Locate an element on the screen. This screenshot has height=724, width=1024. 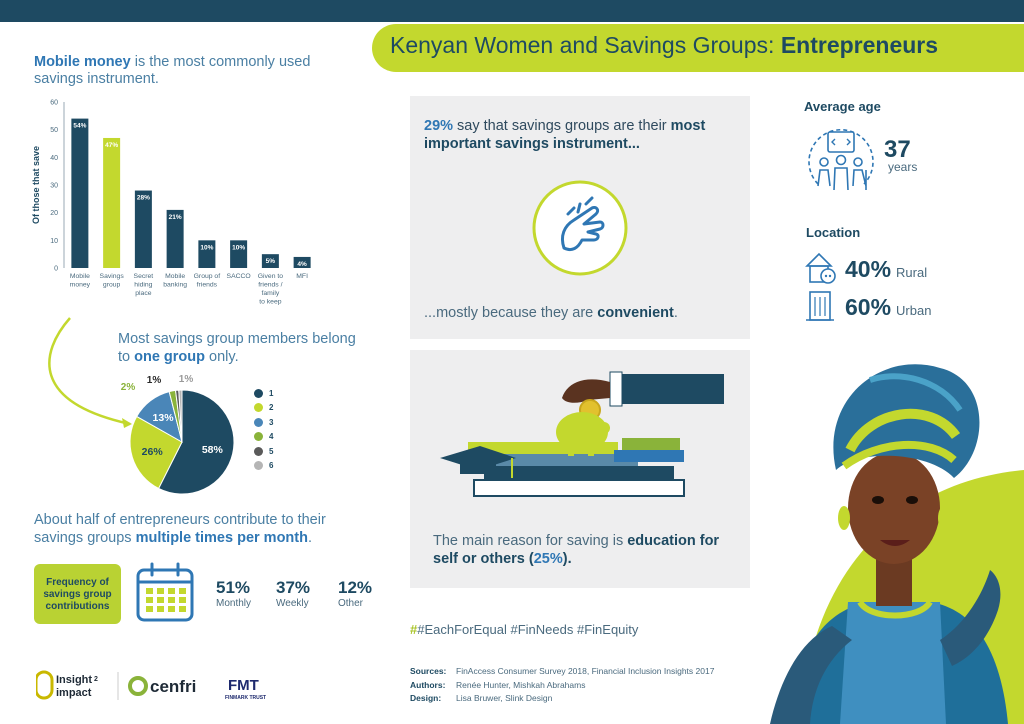
y-tick-label: 30 is located at coordinates (54, 186).